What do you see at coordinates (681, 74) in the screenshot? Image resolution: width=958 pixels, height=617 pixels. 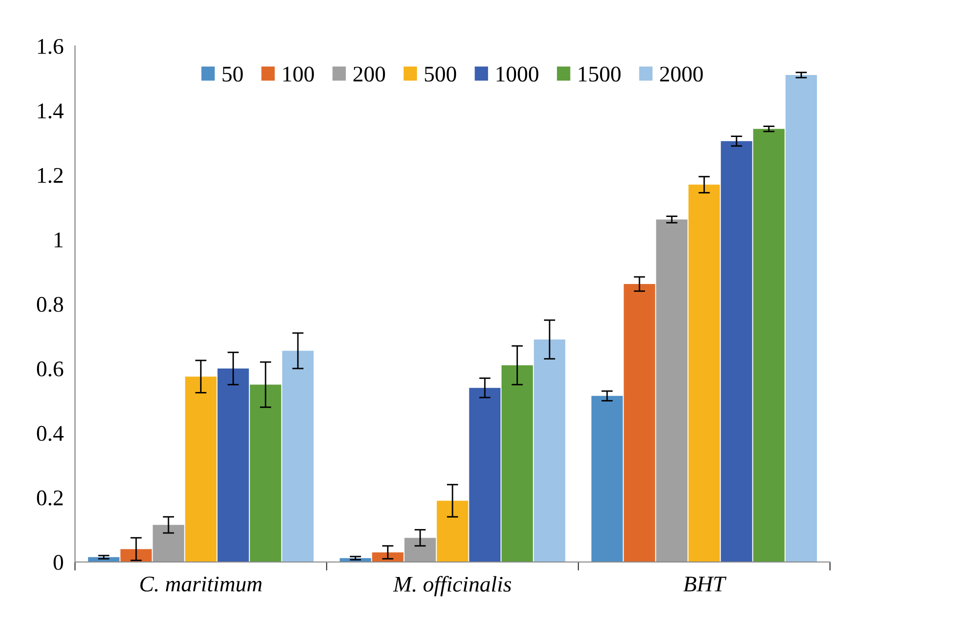 I see `legend-label: 2000` at bounding box center [681, 74].